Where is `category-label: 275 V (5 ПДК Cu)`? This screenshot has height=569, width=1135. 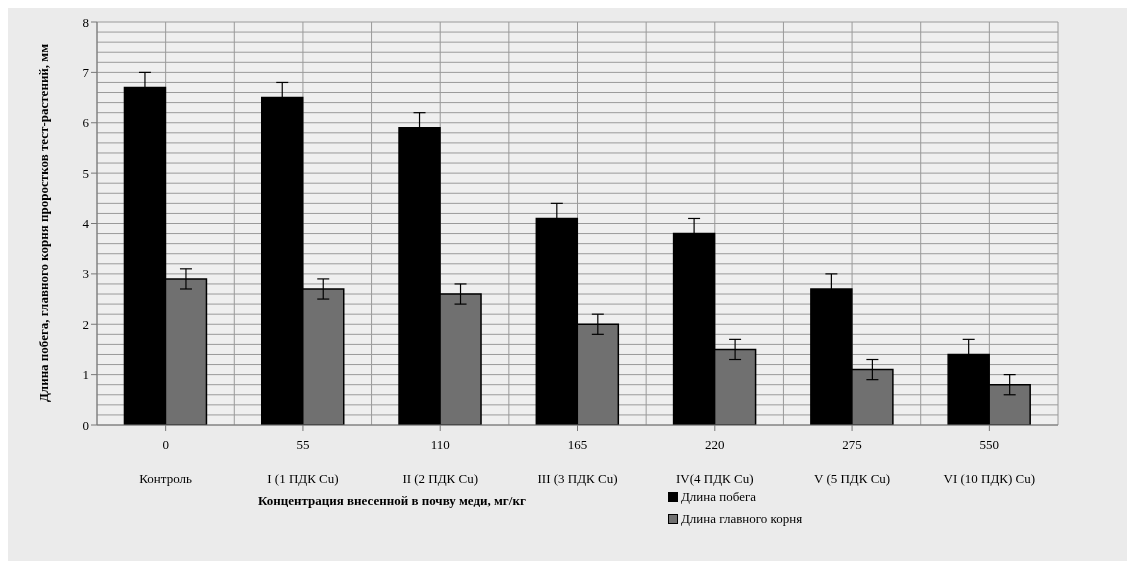
category-label: 275 V (5 ПДК Cu) is located at coordinates (852, 461).